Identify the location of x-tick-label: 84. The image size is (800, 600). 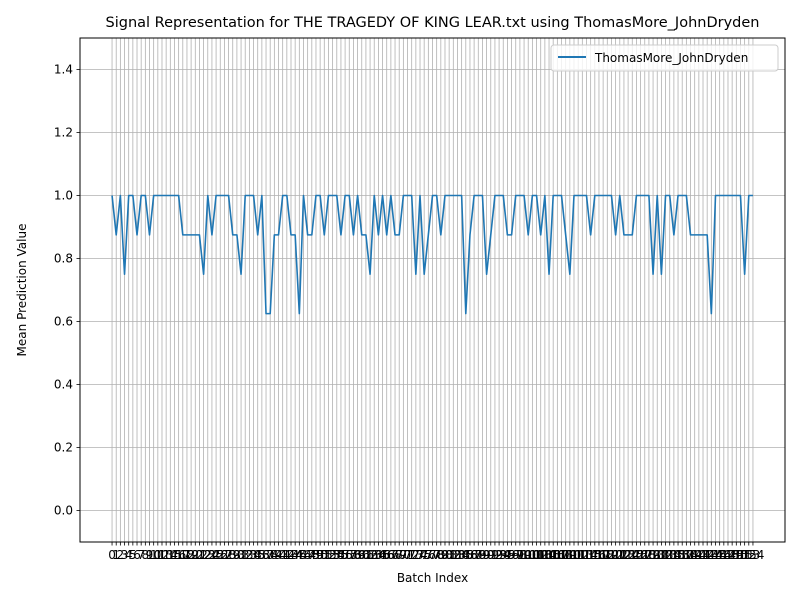
(461, 555).